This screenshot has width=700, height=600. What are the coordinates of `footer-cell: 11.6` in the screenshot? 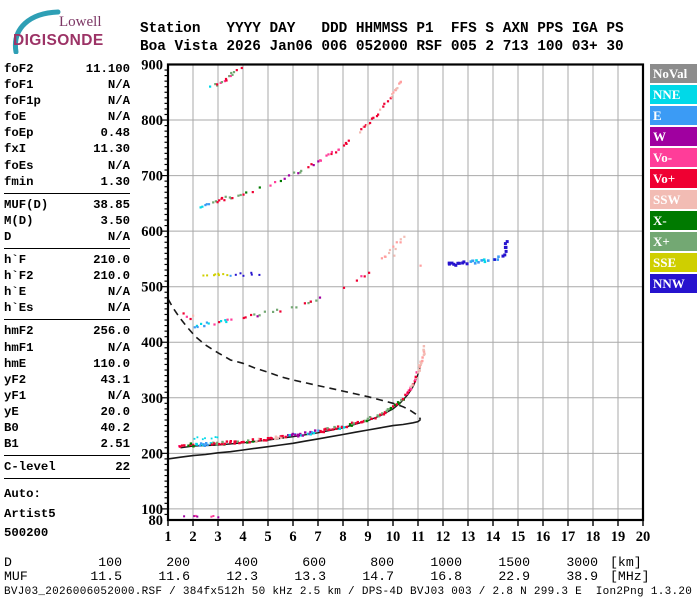 It's located at (174, 576).